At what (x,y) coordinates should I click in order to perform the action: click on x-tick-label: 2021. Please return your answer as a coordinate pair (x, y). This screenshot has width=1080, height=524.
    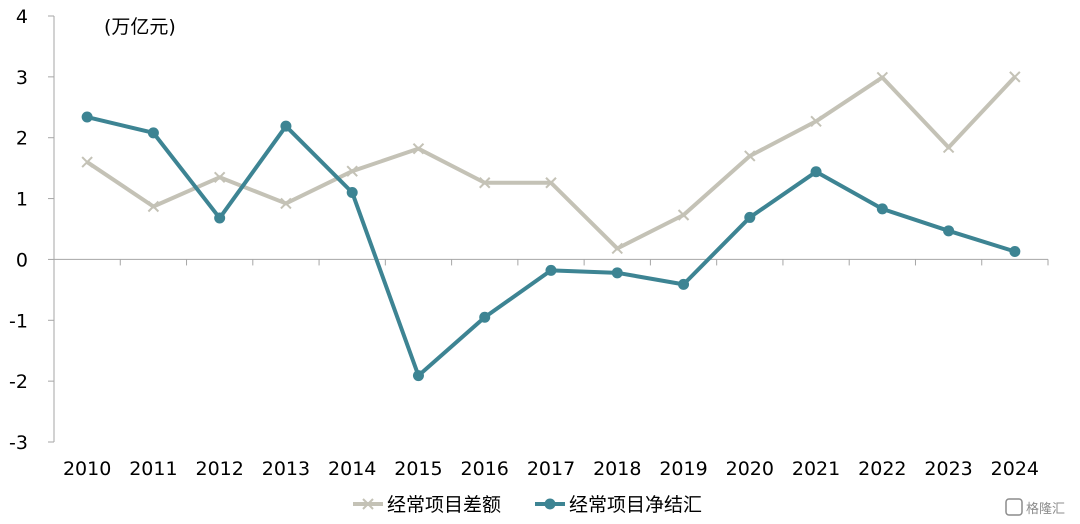
    Looking at the image, I should click on (816, 469).